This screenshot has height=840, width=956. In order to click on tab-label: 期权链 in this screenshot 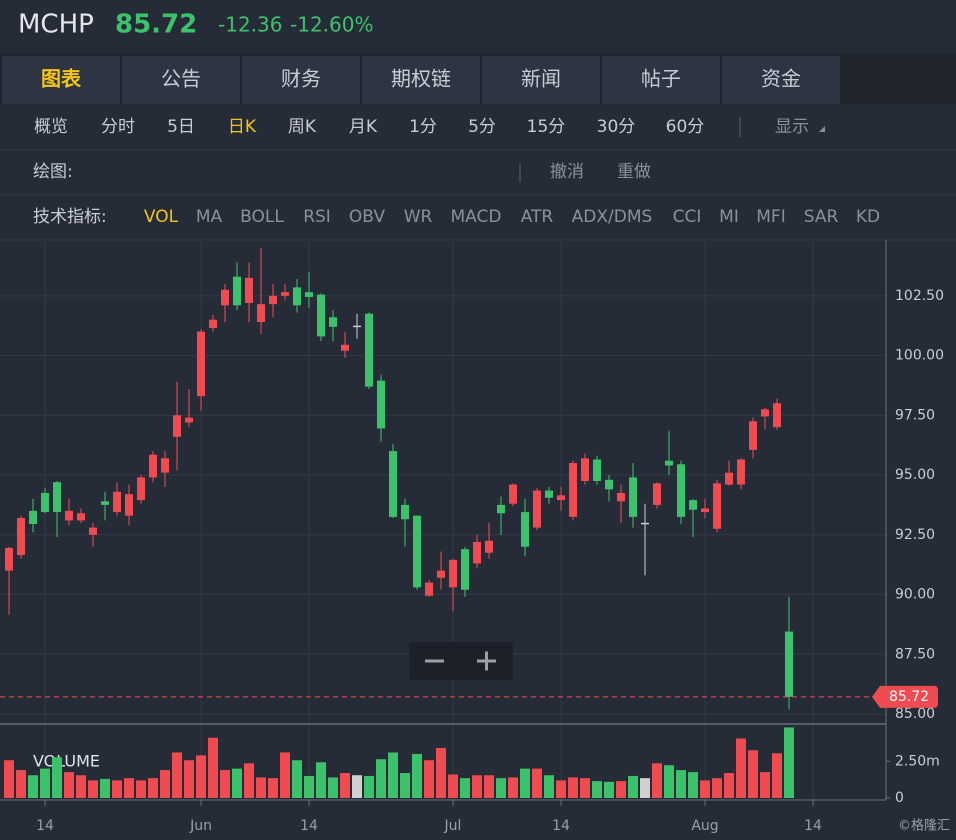, I will do `click(421, 79)`.